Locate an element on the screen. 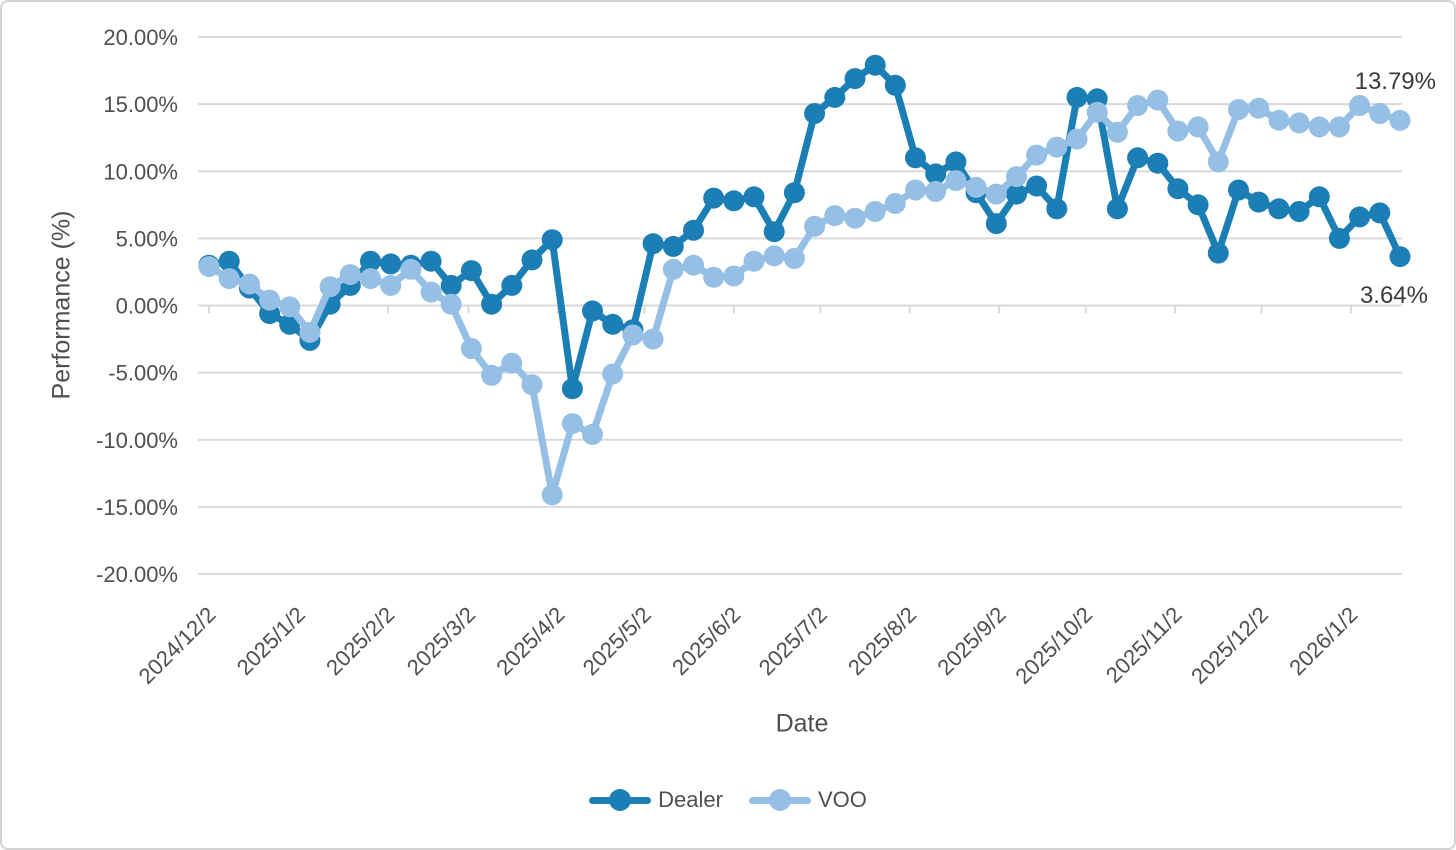  y-tick-label: 5.00% is located at coordinates (147, 238).